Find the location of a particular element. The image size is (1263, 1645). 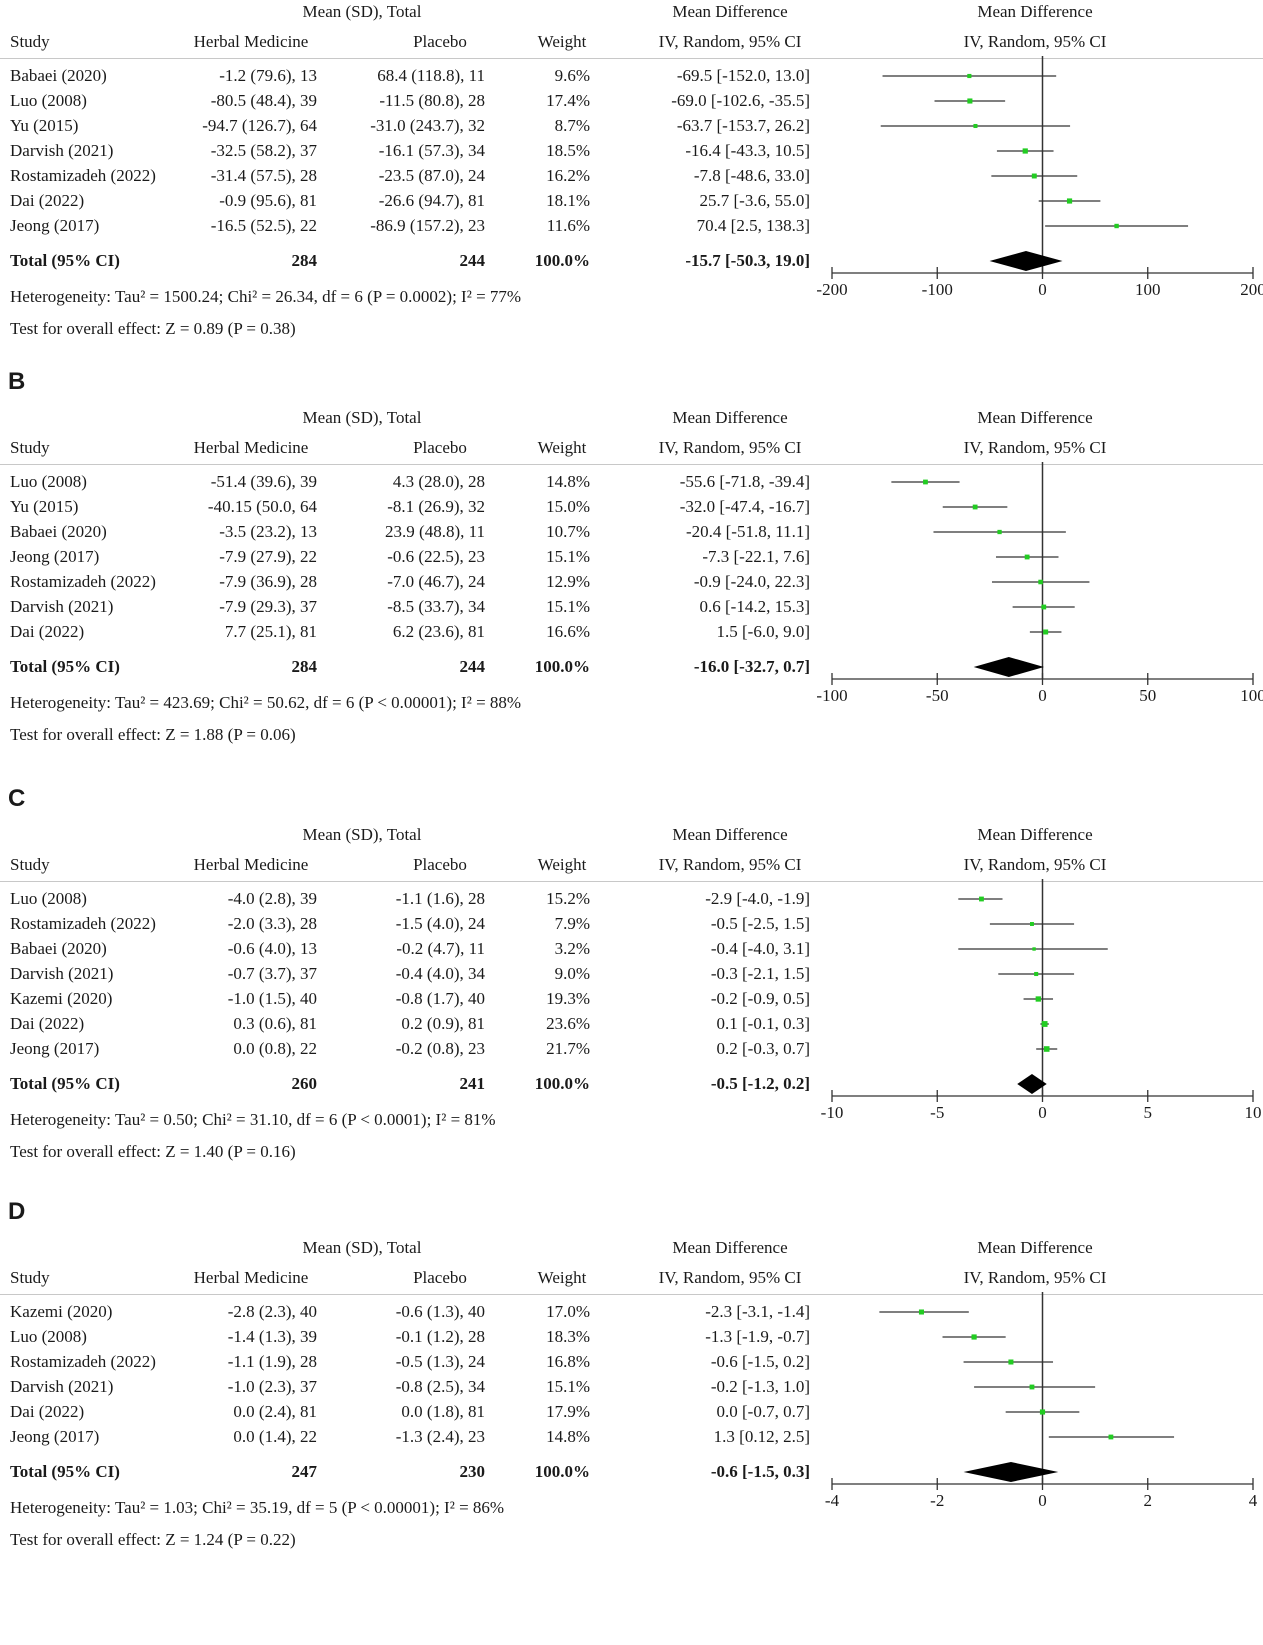

placebo-value: -0.1 (1.2), 28 is located at coordinates (440, 1336).